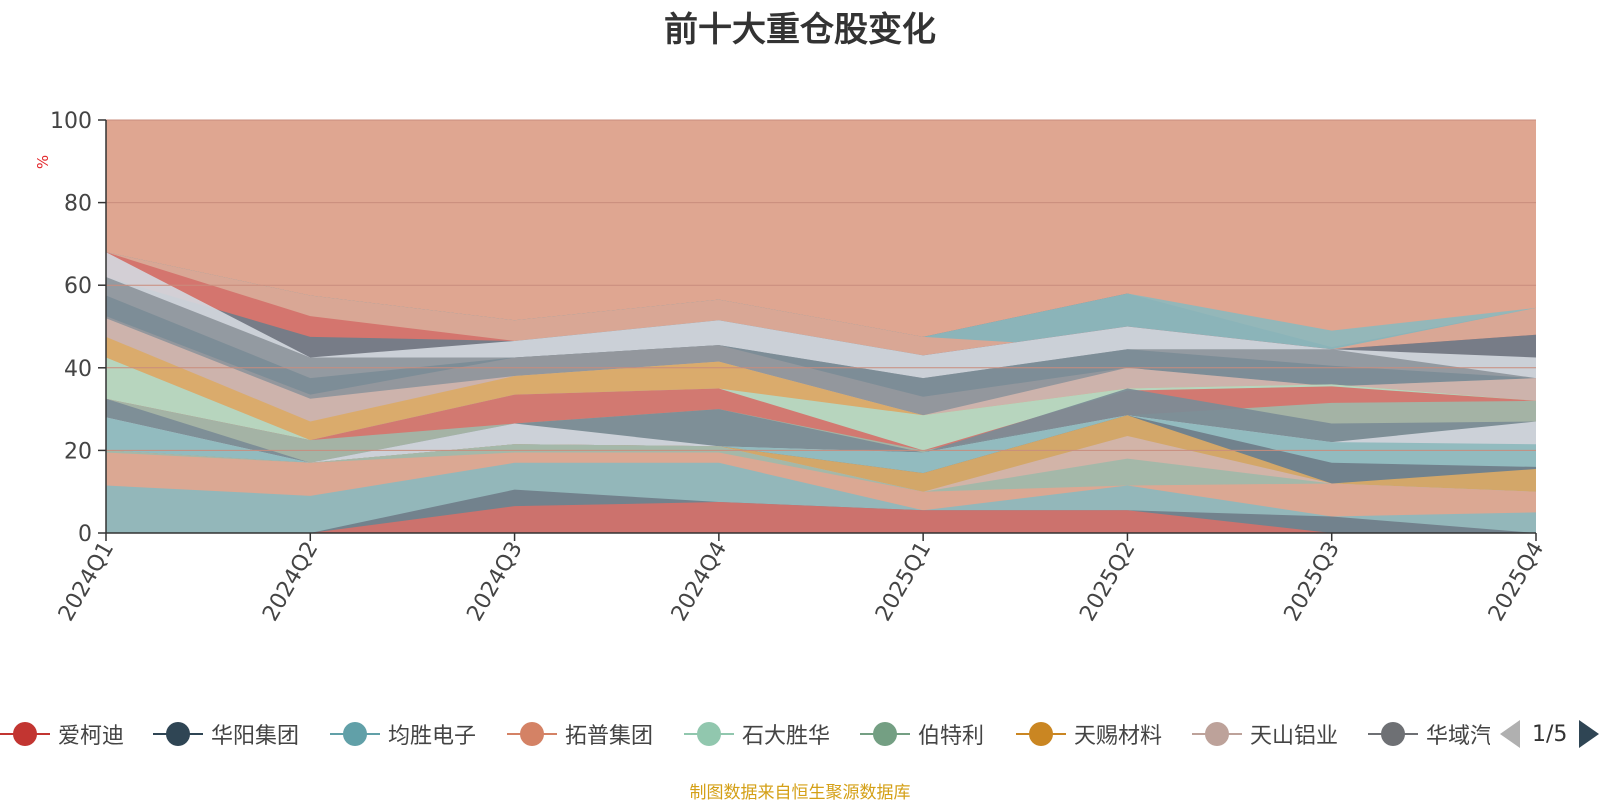 The width and height of the screenshot is (1600, 803). What do you see at coordinates (699, 582) in the screenshot?
I see `x-tick-label: 2024Q4` at bounding box center [699, 582].